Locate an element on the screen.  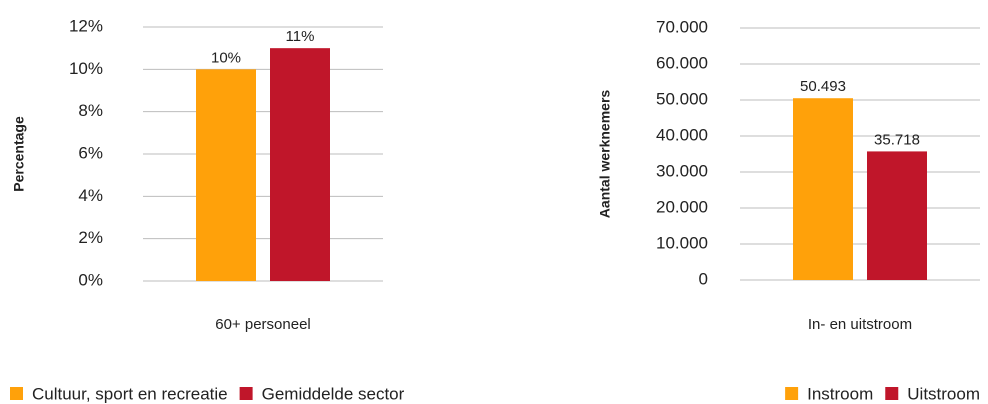
legend-label: Gemiddelde sector is located at coordinates (333, 393).